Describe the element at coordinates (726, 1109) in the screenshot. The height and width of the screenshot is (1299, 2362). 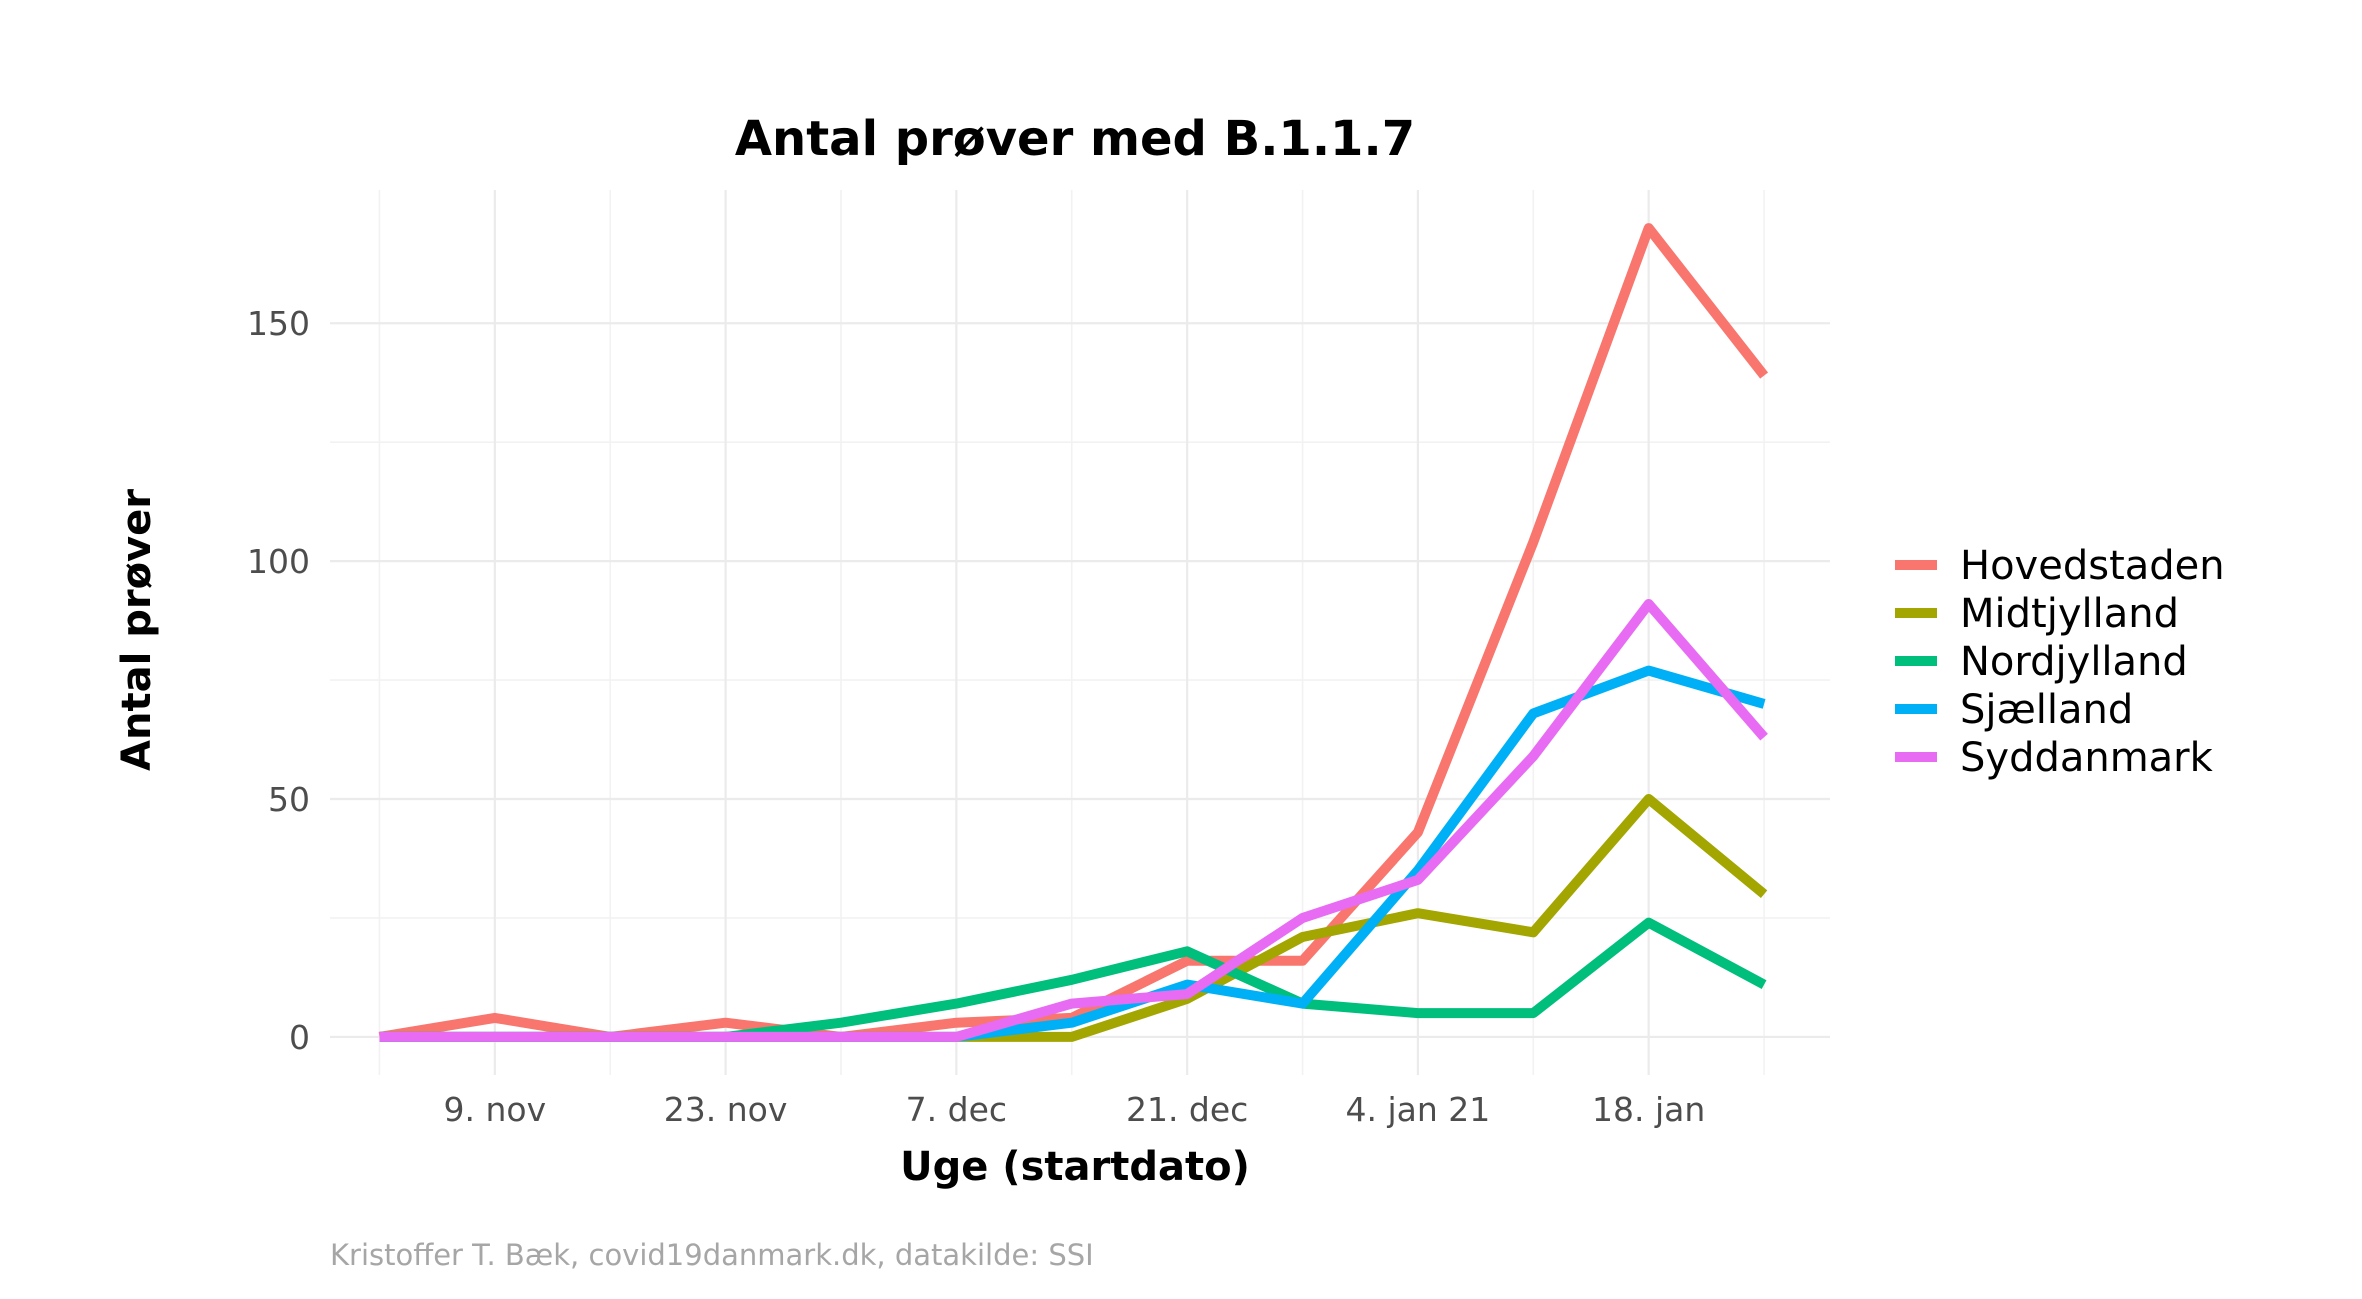
I see `x-tick-label: 23. nov` at that location.